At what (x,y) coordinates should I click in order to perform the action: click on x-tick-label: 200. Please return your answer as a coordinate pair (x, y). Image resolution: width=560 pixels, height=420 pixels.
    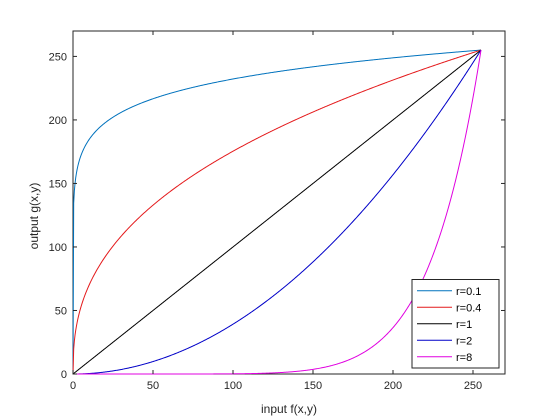
    Looking at the image, I should click on (393, 386).